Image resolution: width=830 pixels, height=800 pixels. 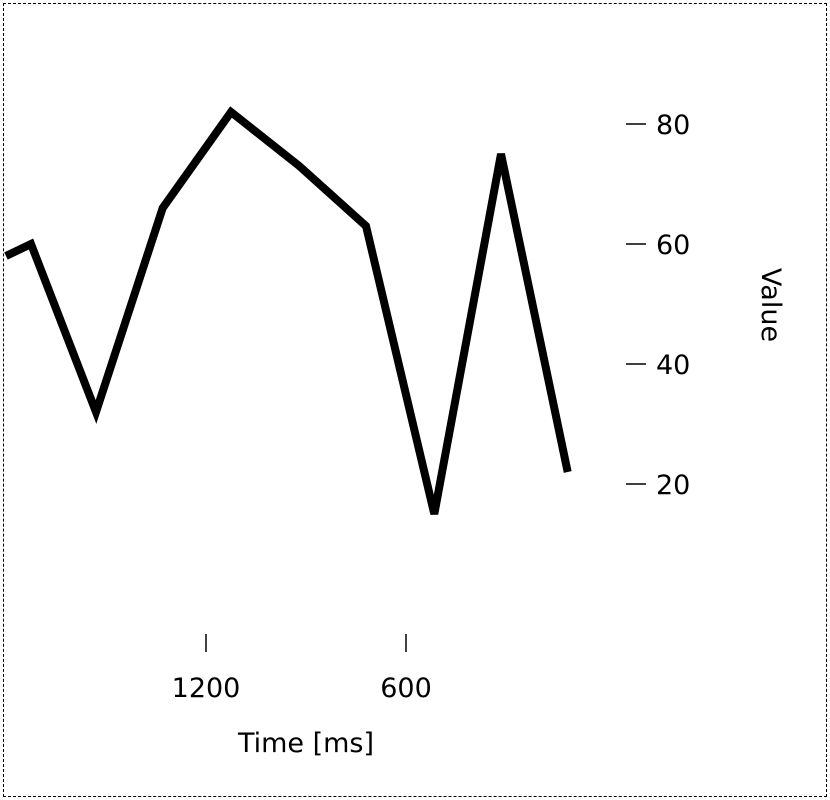 I want to click on x-tick-label: 600, so click(x=406, y=688).